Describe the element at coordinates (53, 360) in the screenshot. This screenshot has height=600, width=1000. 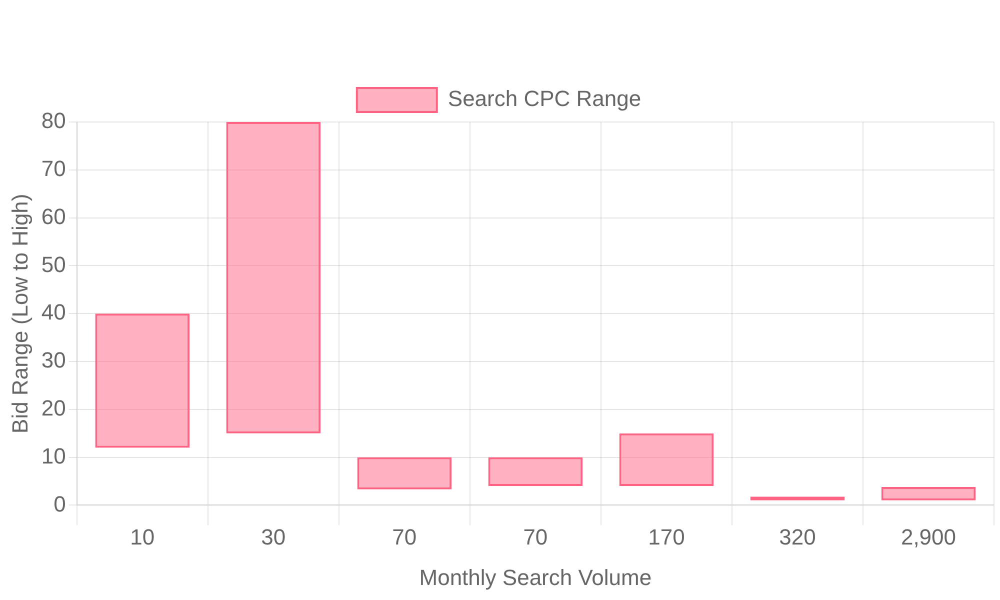
I see `y-tick-label: 30` at that location.